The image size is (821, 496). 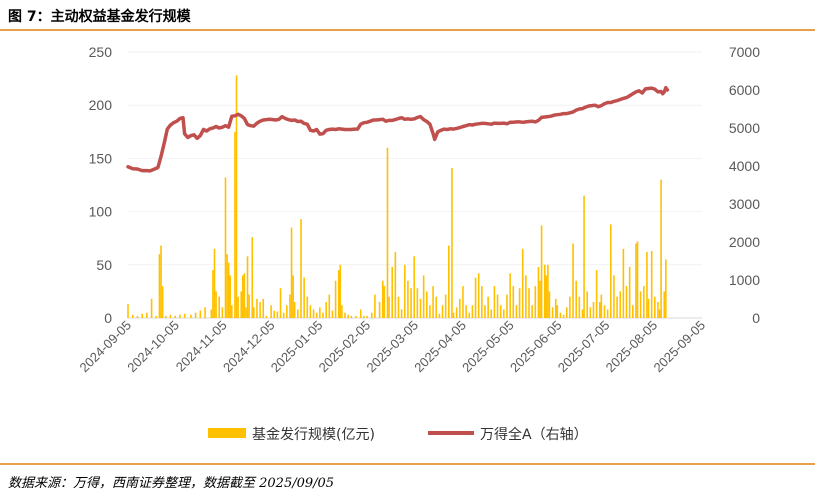 What do you see at coordinates (744, 90) in the screenshot?
I see `right-tick-label: 6000` at bounding box center [744, 90].